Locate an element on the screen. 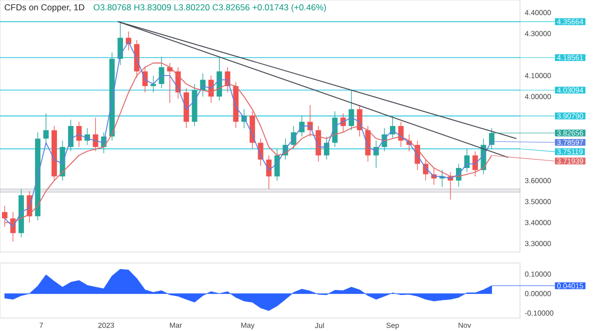 The width and height of the screenshot is (600, 331). chart-title: CFDs on Copper, 1D is located at coordinates (44, 8).